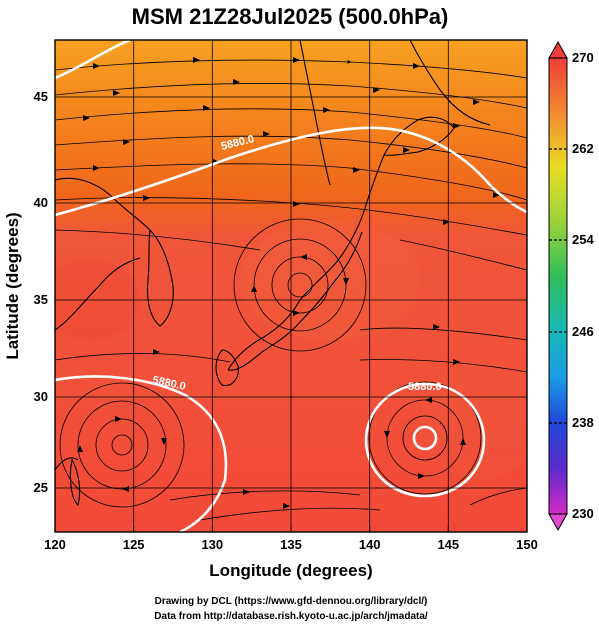 This screenshot has height=625, width=599. Describe the element at coordinates (558, 522) in the screenshot. I see `colorbar-bottom-arrow` at that location.